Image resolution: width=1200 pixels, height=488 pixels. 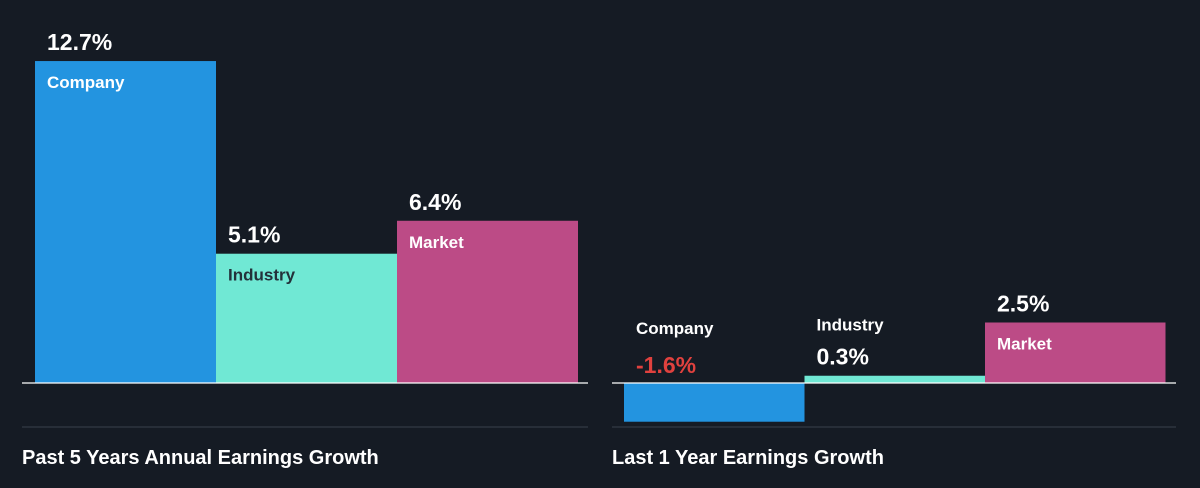 I want to click on value-label-industry: 0.3%, so click(x=843, y=357).